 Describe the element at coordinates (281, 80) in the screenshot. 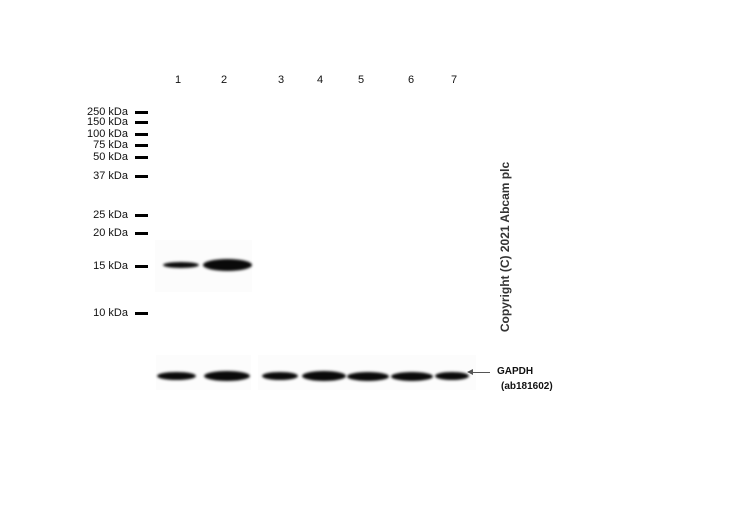

I see `lane-label: 3` at that location.